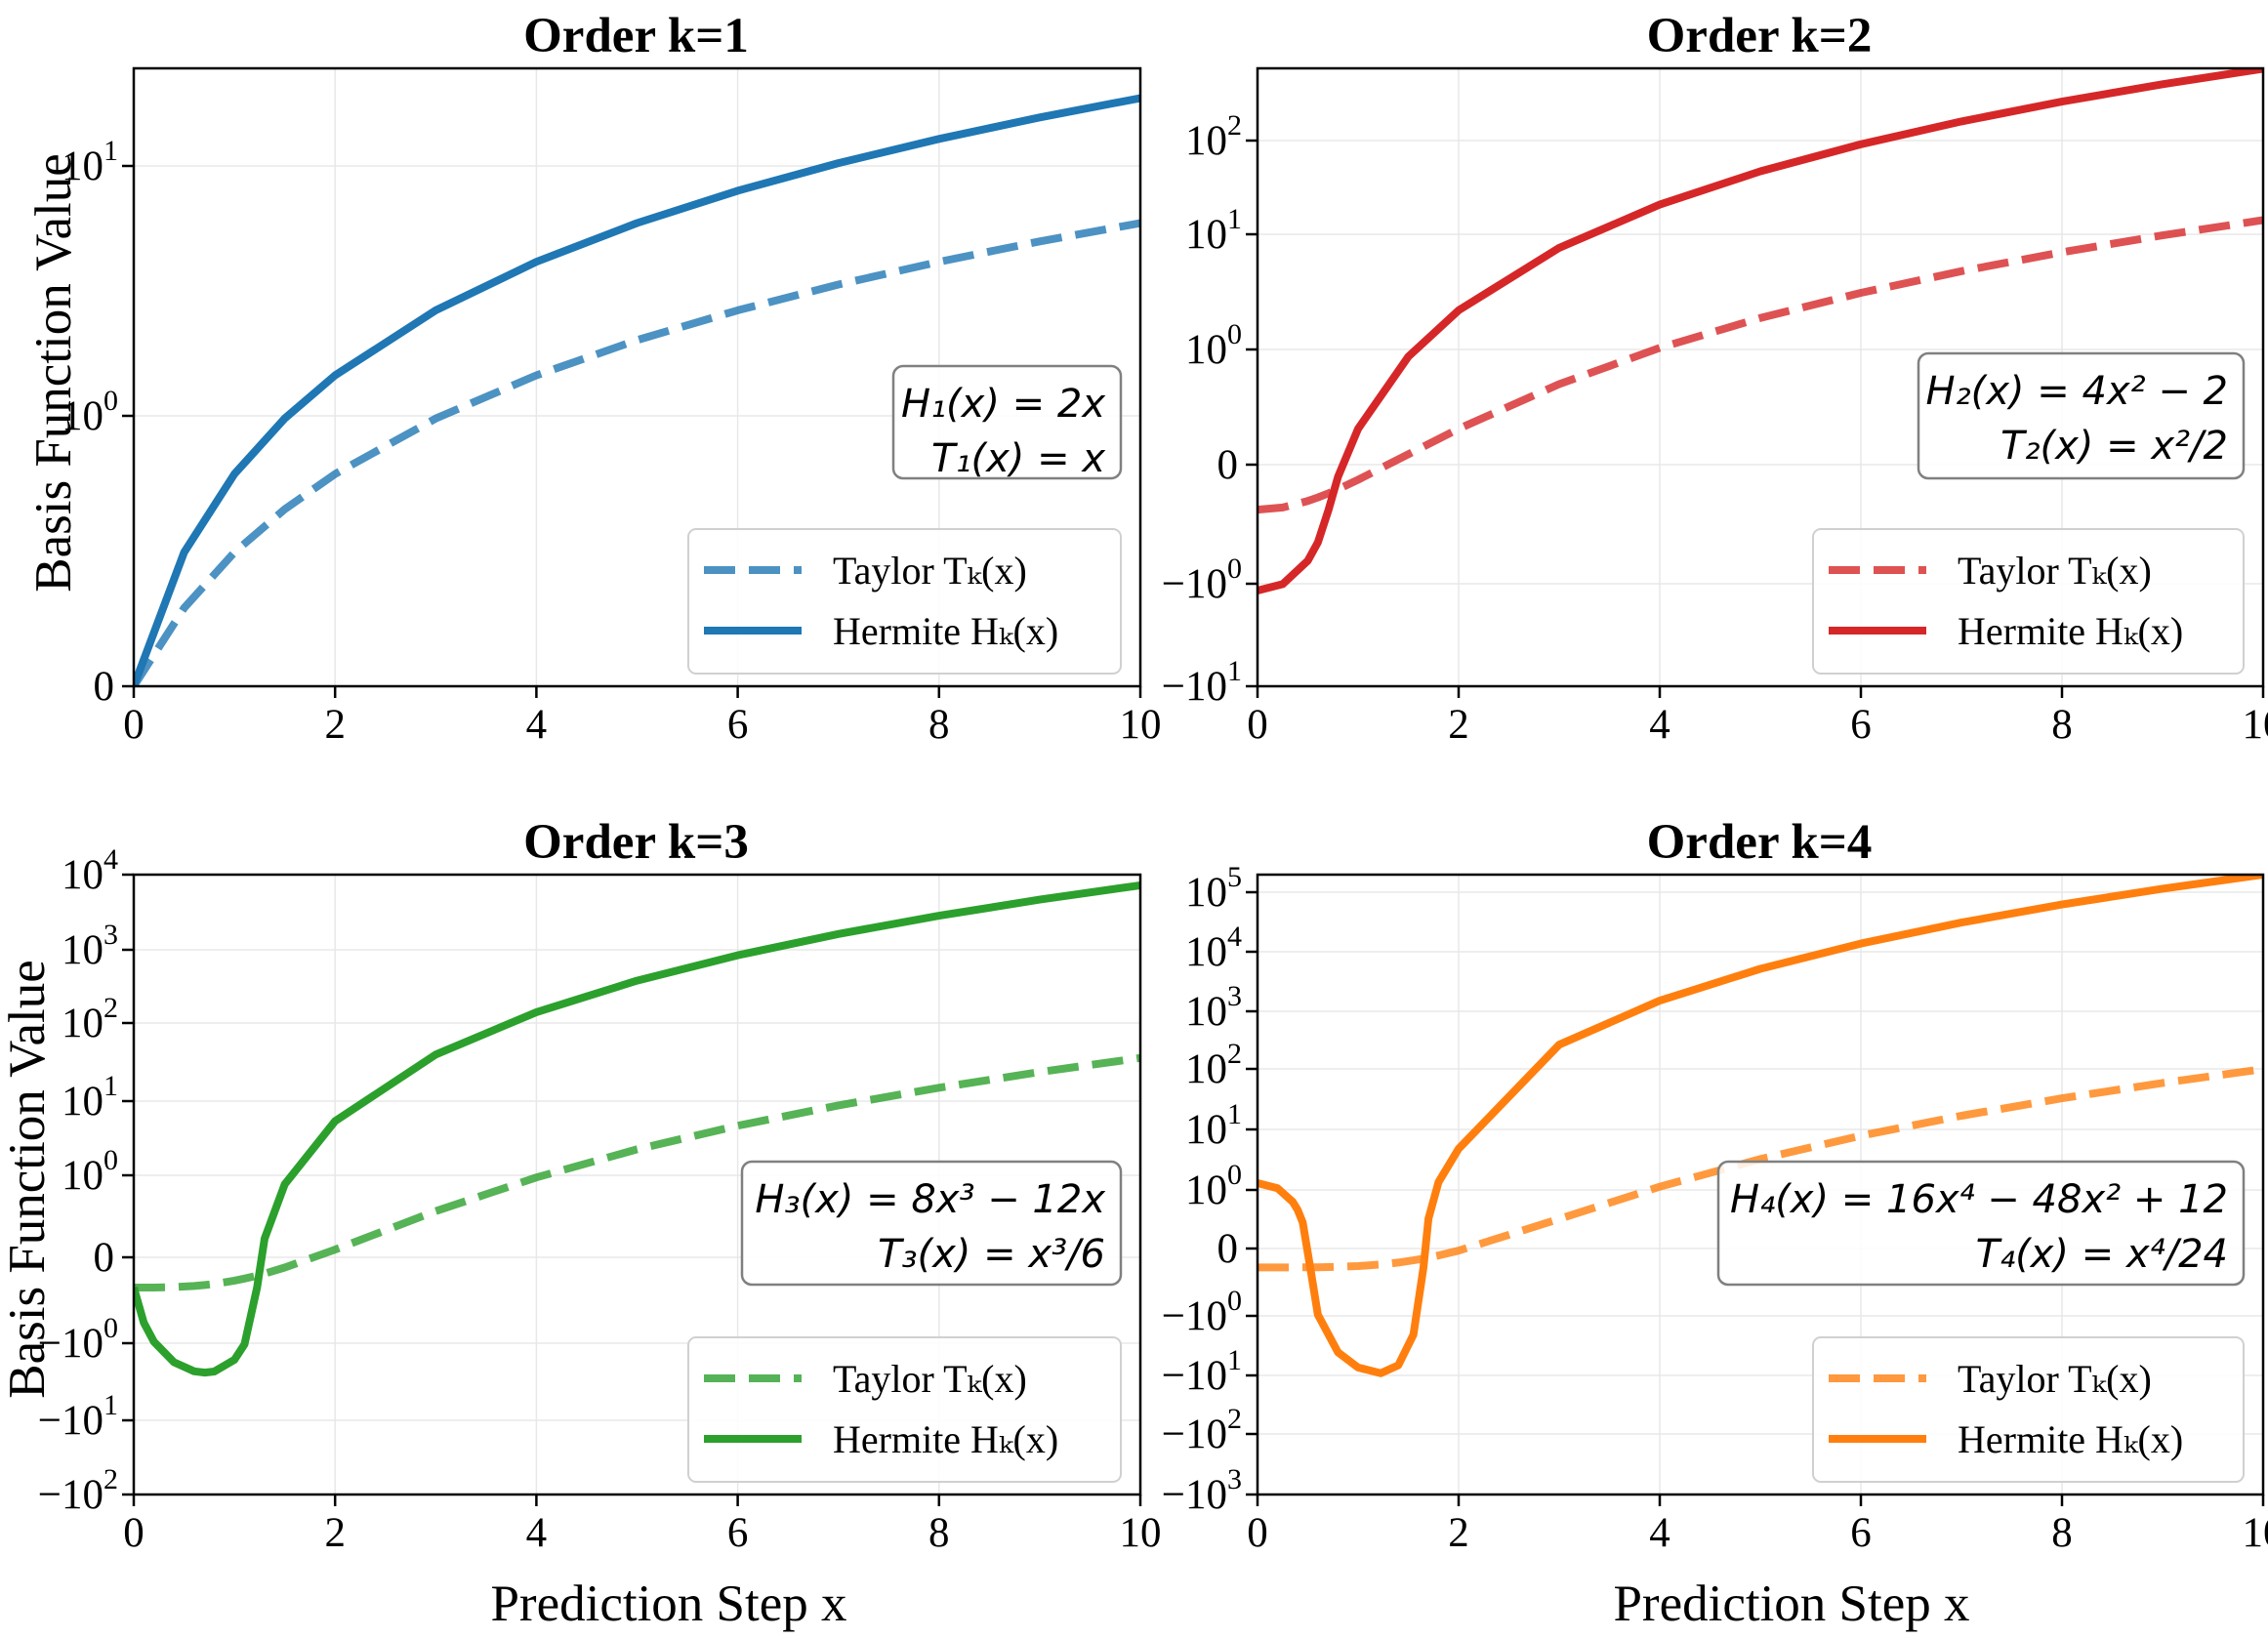 The width and height of the screenshot is (2268, 1638). What do you see at coordinates (992, 1254) in the screenshot?
I see `taylor-equation: T₃(x) = x³/6` at bounding box center [992, 1254].